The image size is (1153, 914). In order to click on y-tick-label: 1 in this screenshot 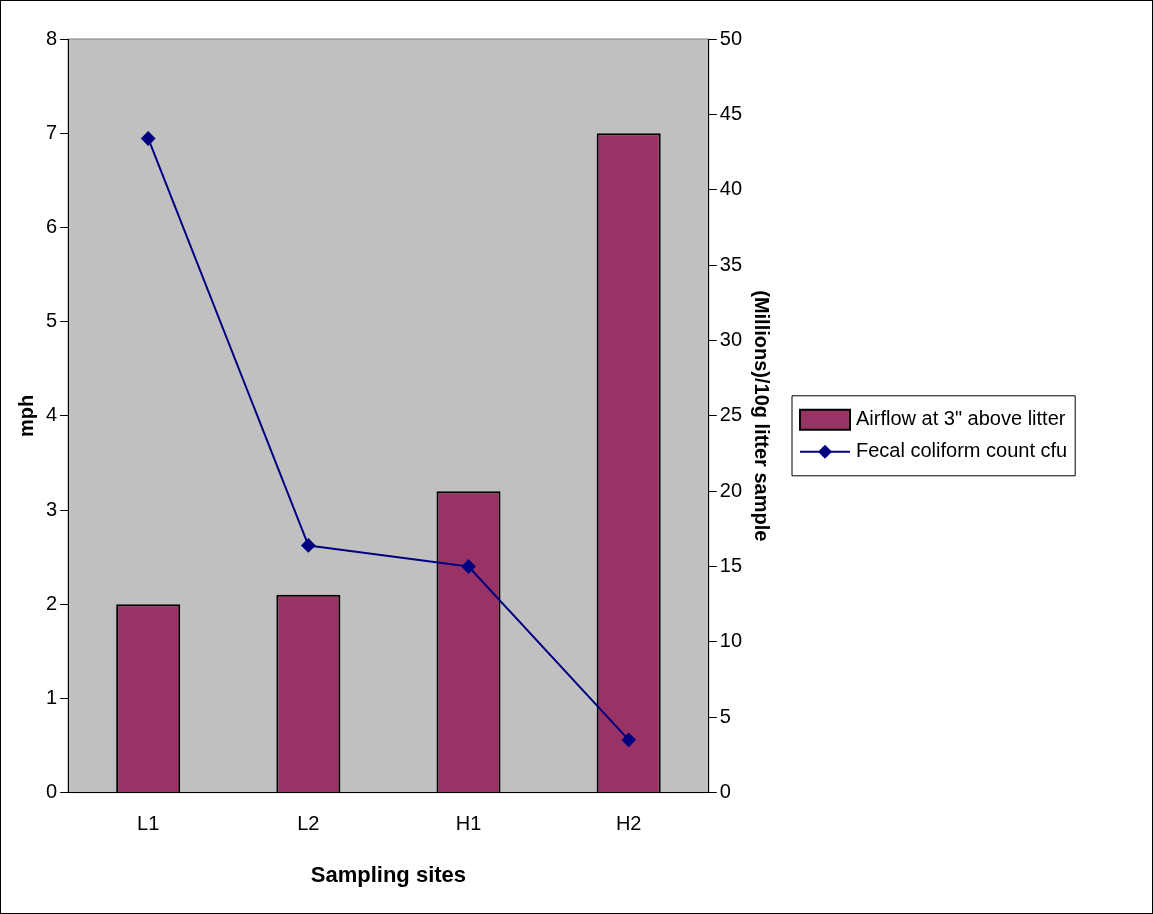, I will do `click(52, 696)`.